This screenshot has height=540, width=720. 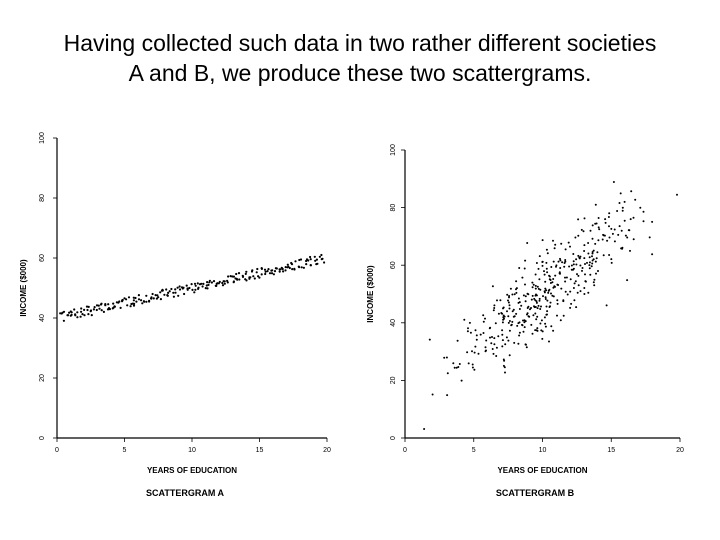 What do you see at coordinates (57, 450) in the screenshot?
I see `x-tick-label: 0` at bounding box center [57, 450].